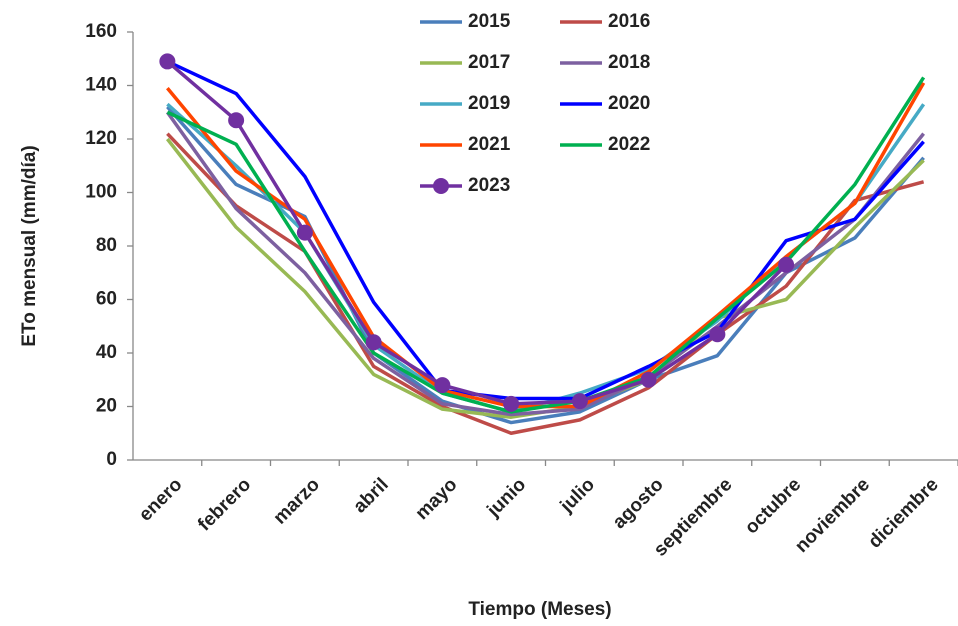 This screenshot has height=626, width=958. I want to click on x-tick-label: diciembre, so click(903, 513).